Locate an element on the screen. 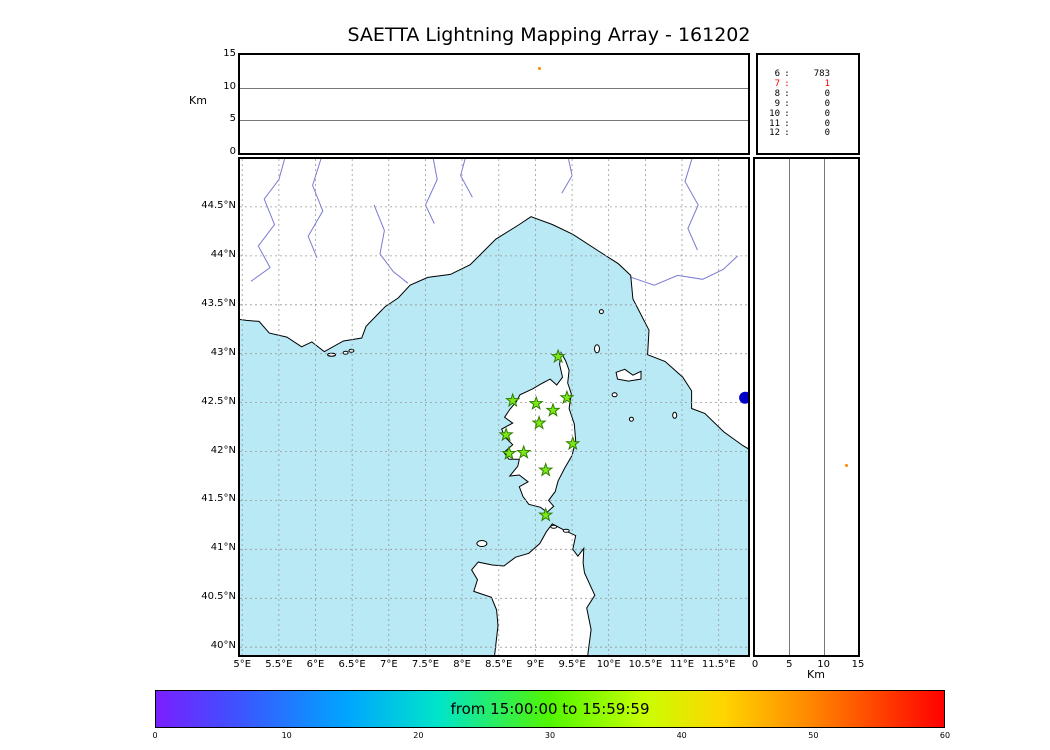 The height and width of the screenshot is (750, 1050). hist-tick-label: 5 is located at coordinates (789, 664).